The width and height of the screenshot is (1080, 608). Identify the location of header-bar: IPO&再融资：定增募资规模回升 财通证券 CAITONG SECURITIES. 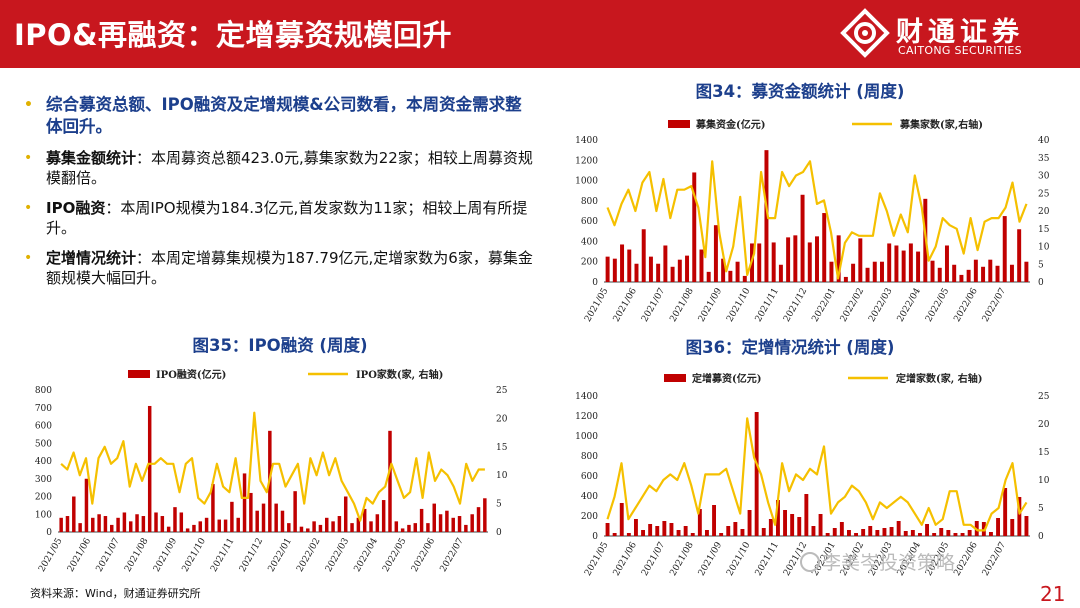
(540, 34).